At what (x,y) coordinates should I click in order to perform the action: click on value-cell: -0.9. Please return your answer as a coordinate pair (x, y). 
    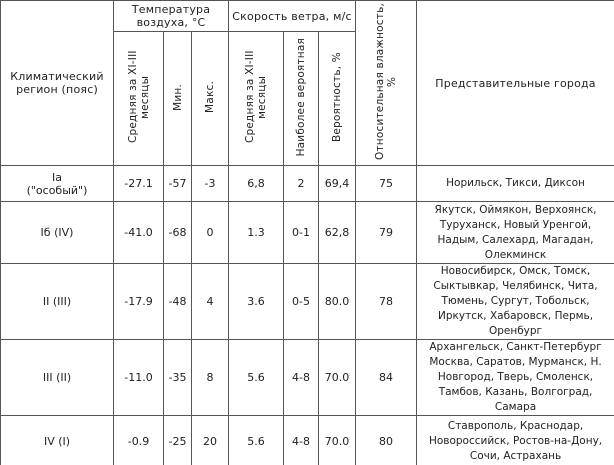
    Looking at the image, I should click on (138, 440).